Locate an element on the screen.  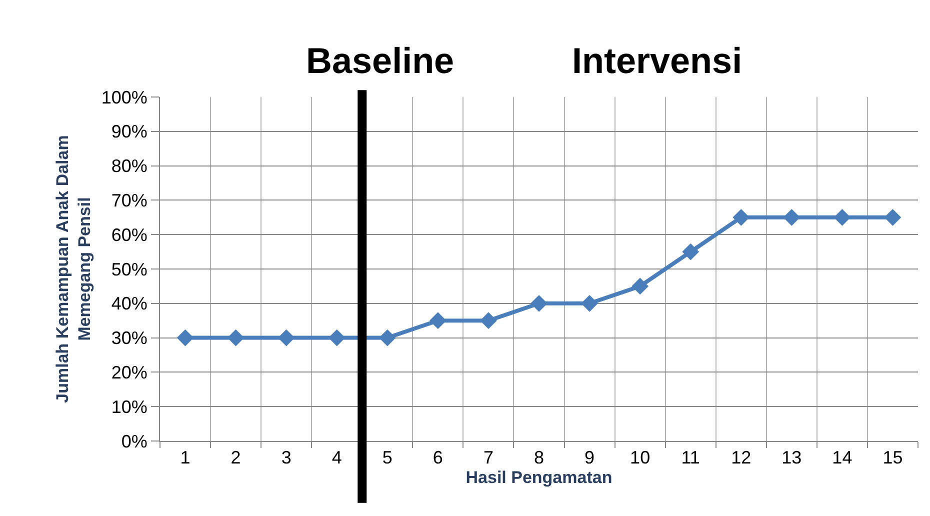
x-tick-label: 12 is located at coordinates (741, 458).